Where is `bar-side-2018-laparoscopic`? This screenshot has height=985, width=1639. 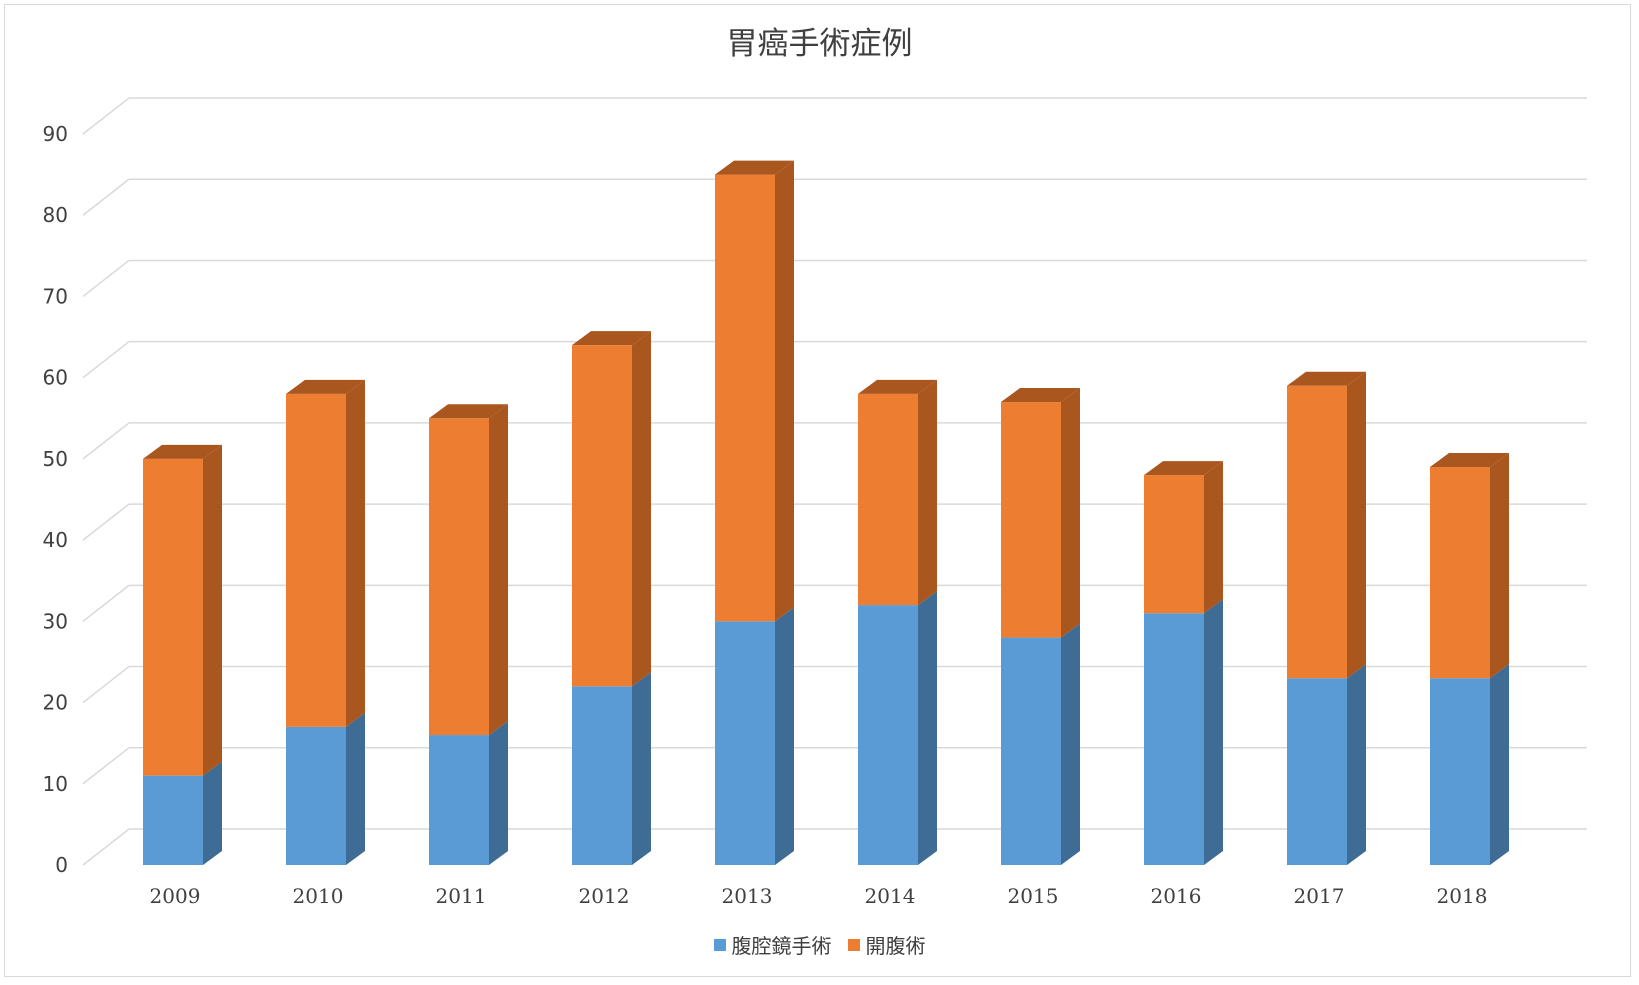
bar-side-2018-laparoscopic is located at coordinates (1499, 764).